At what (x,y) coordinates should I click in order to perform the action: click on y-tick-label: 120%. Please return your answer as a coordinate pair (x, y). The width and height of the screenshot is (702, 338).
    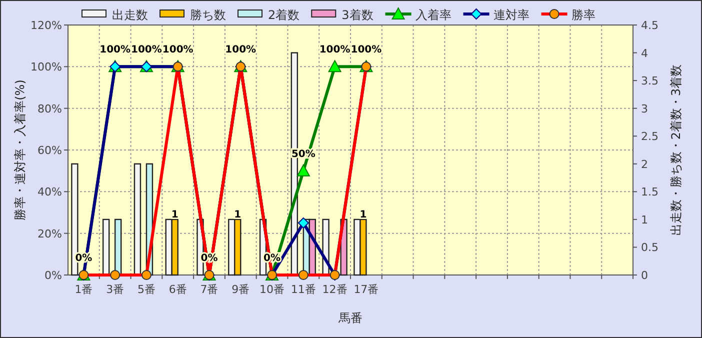
    Looking at the image, I should click on (46, 25).